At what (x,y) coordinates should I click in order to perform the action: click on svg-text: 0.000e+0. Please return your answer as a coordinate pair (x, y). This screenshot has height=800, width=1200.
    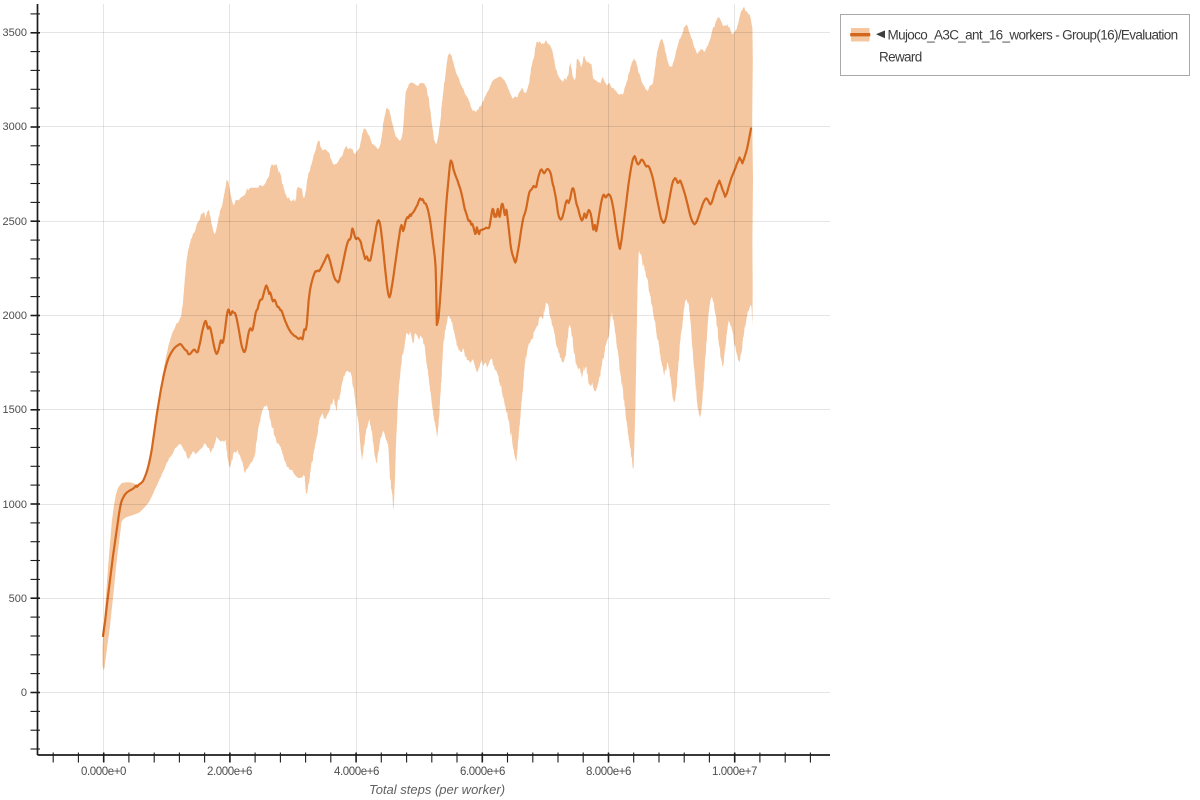
    Looking at the image, I should click on (103, 772).